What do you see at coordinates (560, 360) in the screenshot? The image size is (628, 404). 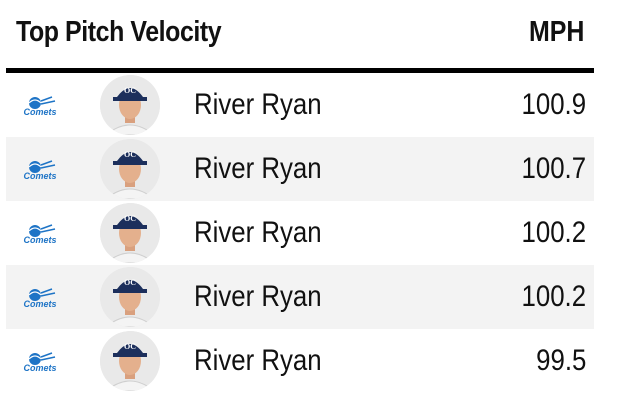 I see `velocity-value: 99.5` at bounding box center [560, 360].